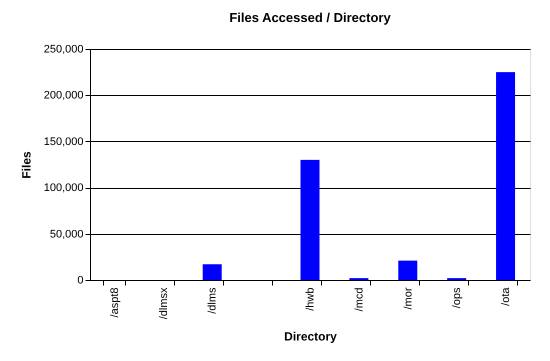  I want to click on y-tick-label: 0, so click(80, 280).